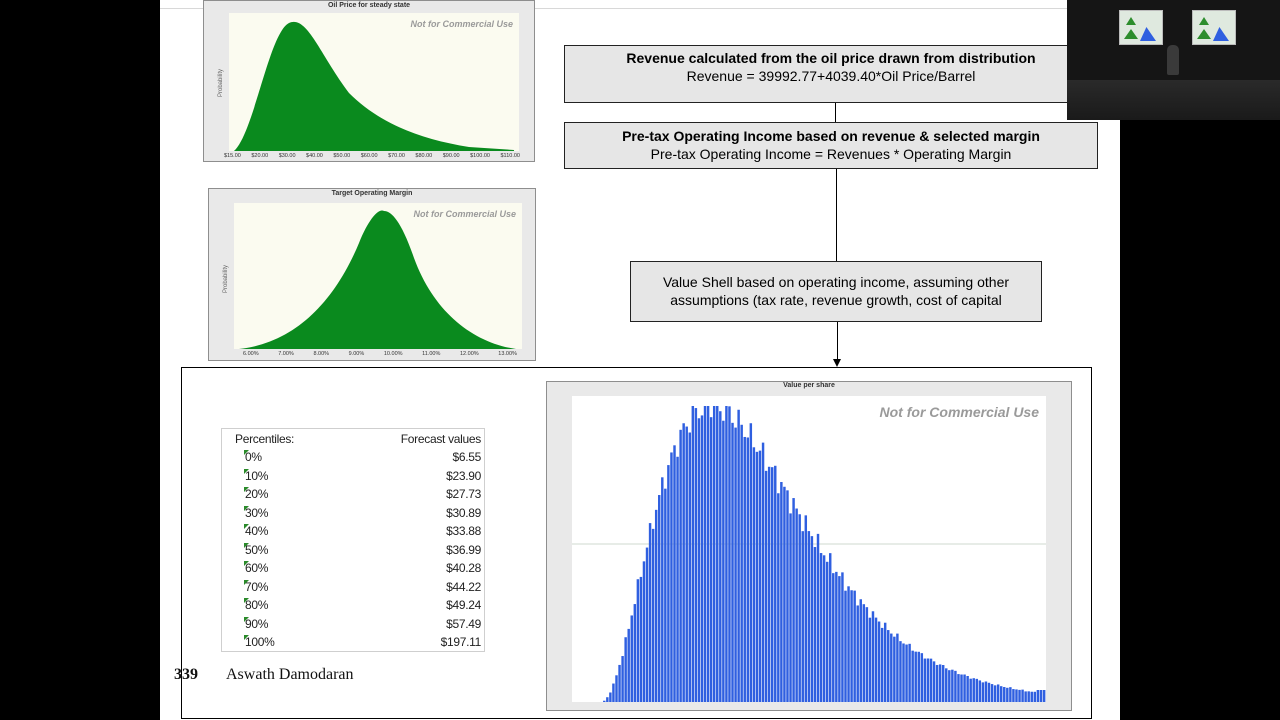 The width and height of the screenshot is (1280, 720). Describe the element at coordinates (372, 193) in the screenshot. I see `margin-chart-title: Target Operating Margin` at that location.